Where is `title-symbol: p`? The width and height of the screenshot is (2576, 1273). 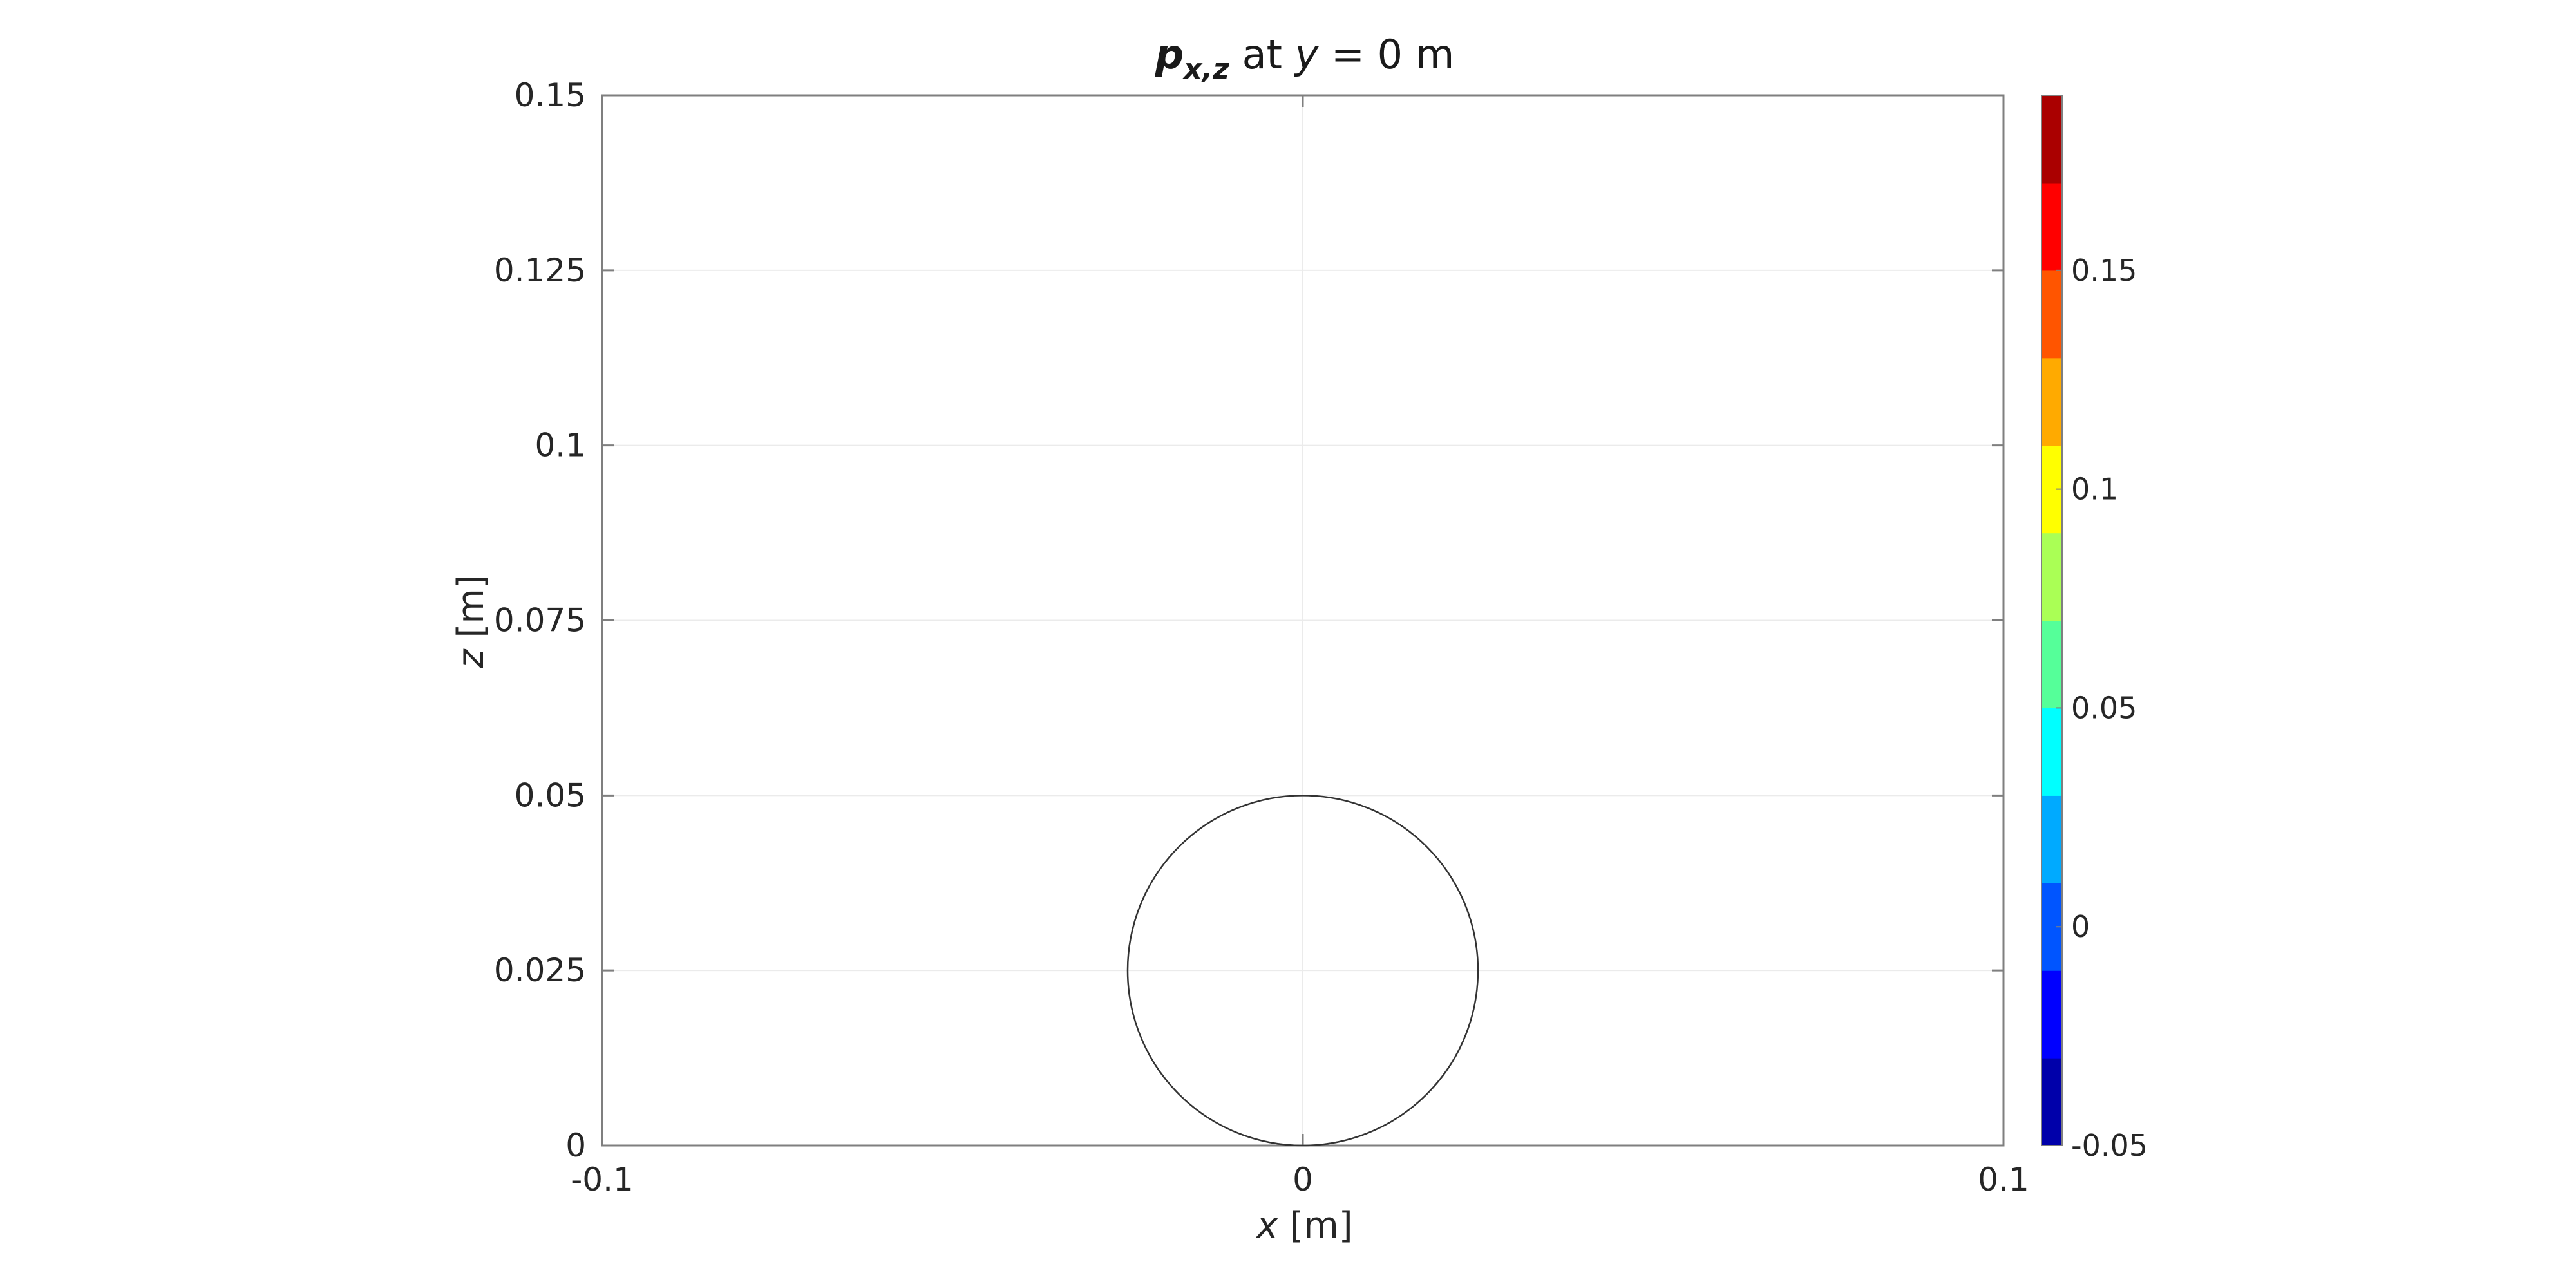
title-symbol: p is located at coordinates (1169, 55).